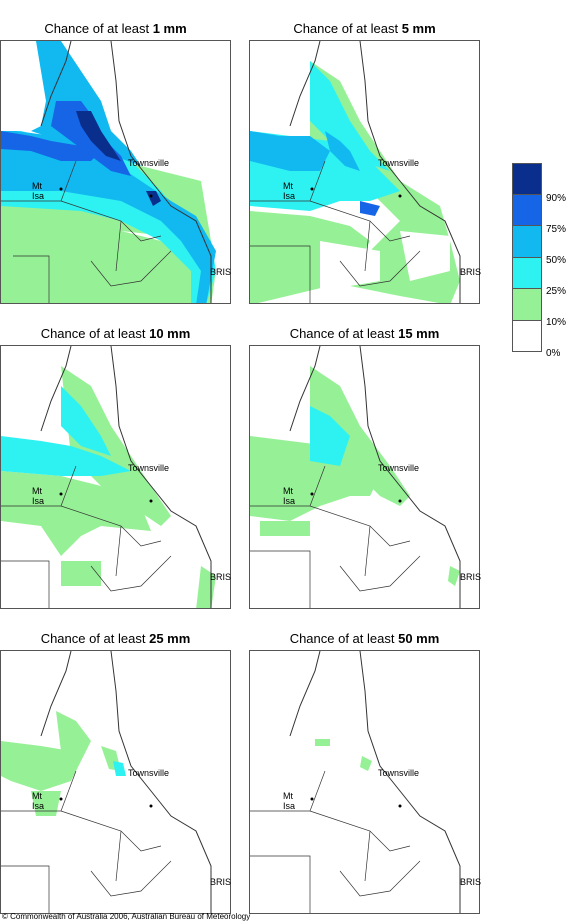 This screenshot has height=923, width=570. I want to click on panel-title: Chance of at least 50 mm, so click(364, 638).